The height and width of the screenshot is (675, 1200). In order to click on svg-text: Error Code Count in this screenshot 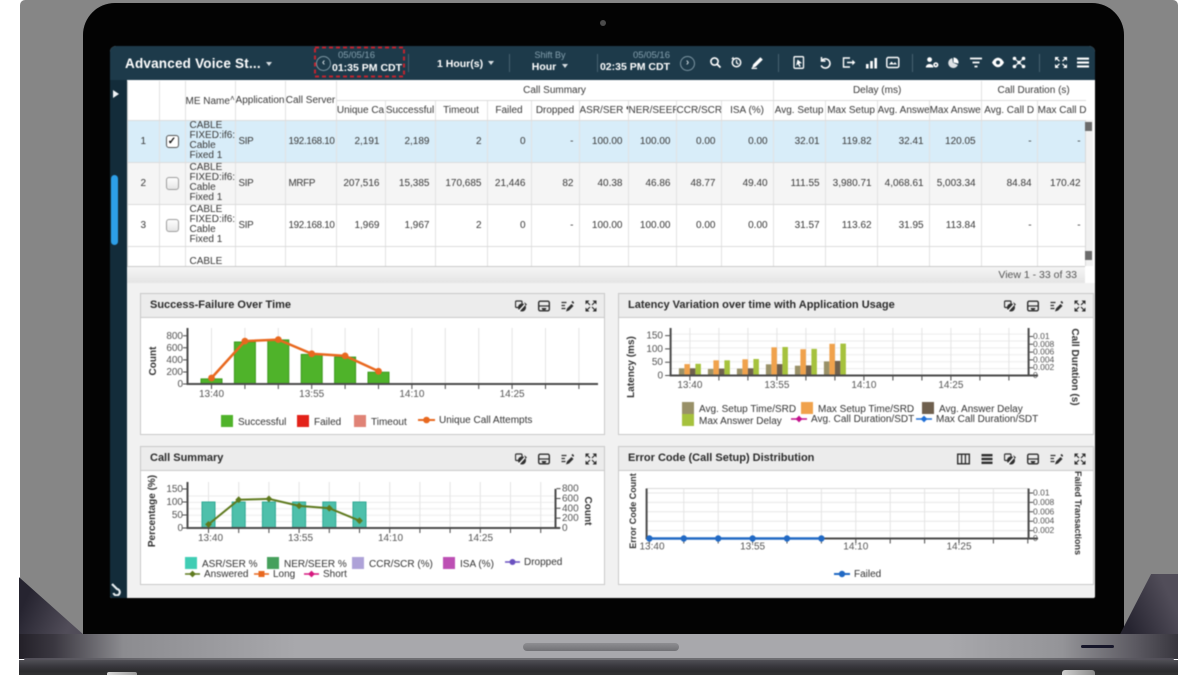, I will do `click(633, 511)`.